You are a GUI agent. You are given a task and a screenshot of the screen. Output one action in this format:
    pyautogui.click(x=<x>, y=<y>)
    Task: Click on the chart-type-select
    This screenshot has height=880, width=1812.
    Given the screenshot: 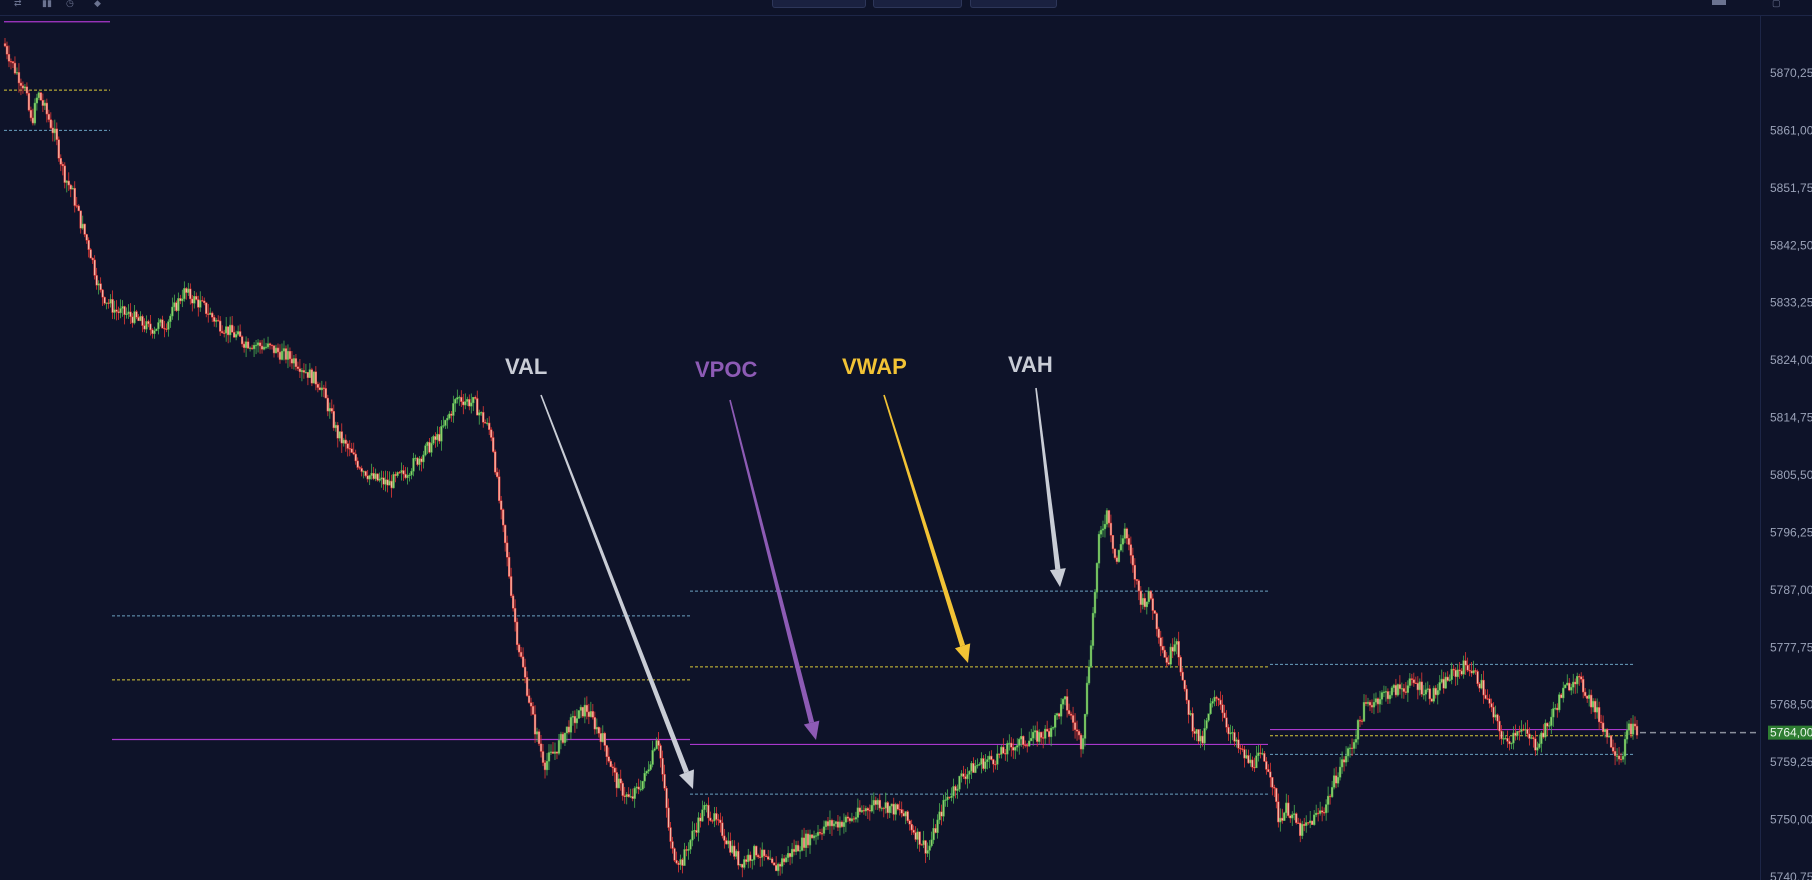 What is the action you would take?
    pyautogui.click(x=1013, y=4)
    